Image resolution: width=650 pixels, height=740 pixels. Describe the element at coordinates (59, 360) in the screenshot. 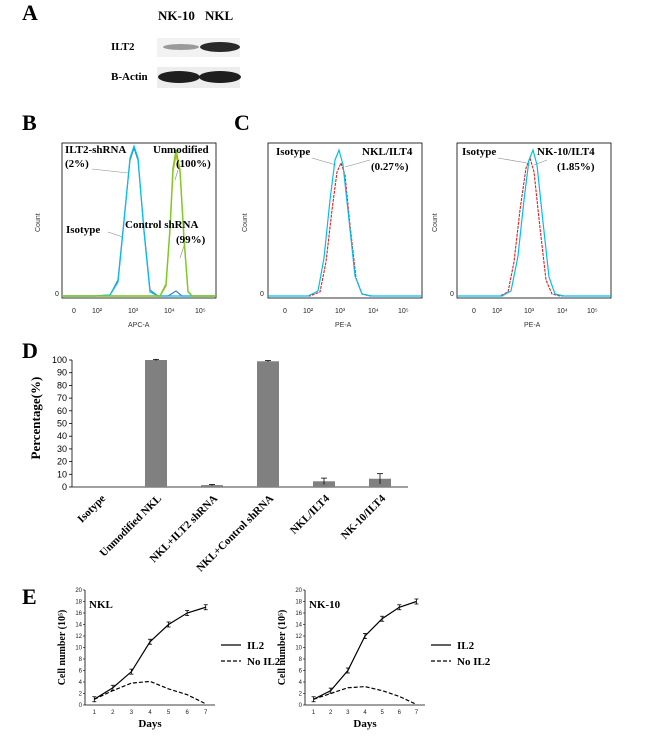

I see `panel-d-ytick-label: 100` at that location.